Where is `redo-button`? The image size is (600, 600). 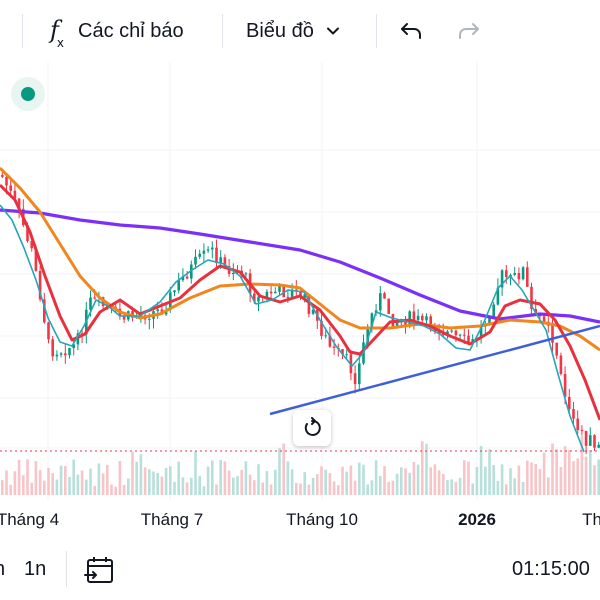 redo-button is located at coordinates (469, 31).